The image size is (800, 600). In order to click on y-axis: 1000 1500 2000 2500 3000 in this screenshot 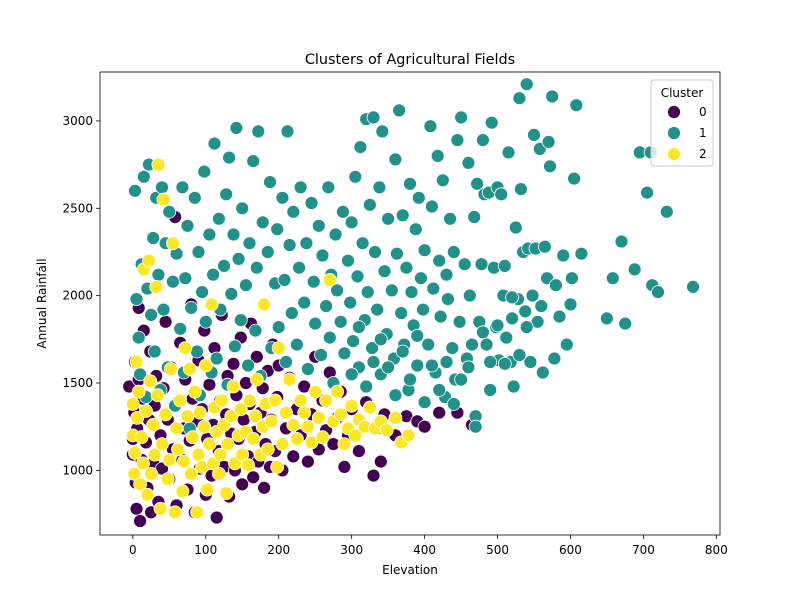, I will do `click(81, 295)`.